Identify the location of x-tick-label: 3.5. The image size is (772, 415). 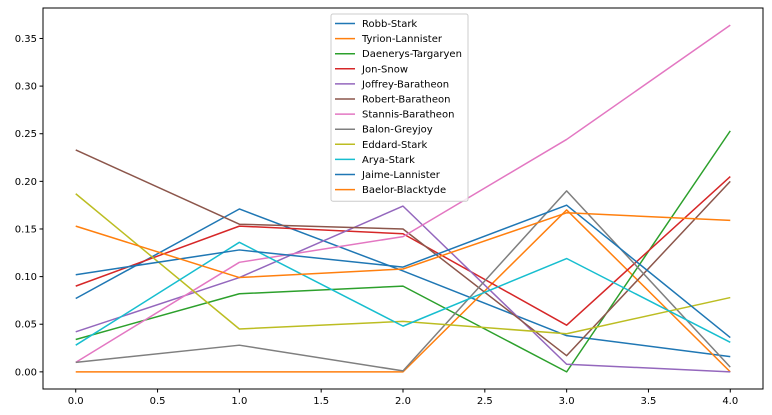
(649, 401).